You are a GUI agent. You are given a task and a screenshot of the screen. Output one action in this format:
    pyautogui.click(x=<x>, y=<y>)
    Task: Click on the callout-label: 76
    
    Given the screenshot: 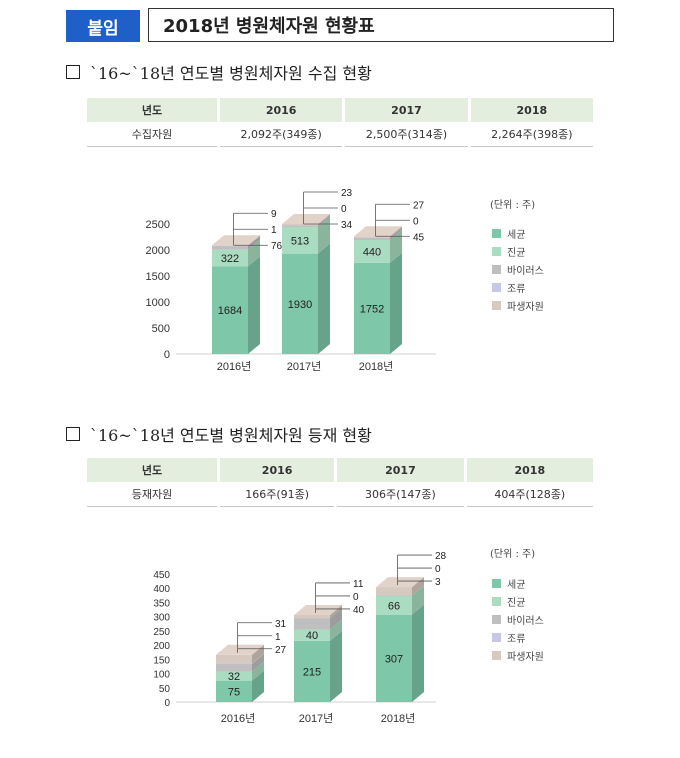 What is the action you would take?
    pyautogui.click(x=277, y=246)
    